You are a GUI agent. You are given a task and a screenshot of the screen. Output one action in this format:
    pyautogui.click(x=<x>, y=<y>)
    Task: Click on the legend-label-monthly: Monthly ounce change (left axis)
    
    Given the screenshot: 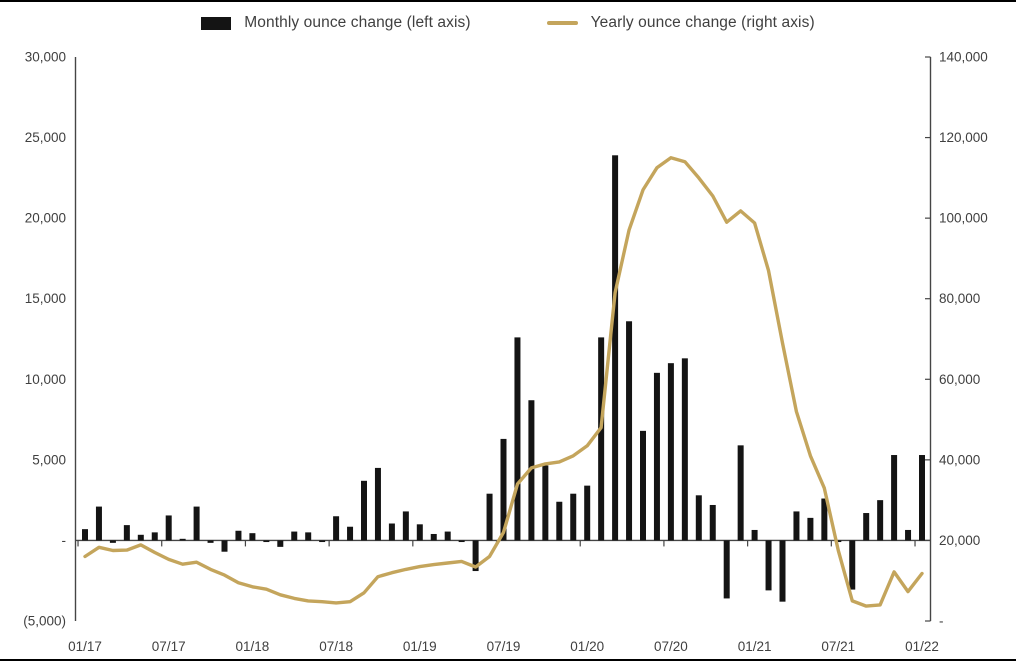 What is the action you would take?
    pyautogui.click(x=357, y=22)
    